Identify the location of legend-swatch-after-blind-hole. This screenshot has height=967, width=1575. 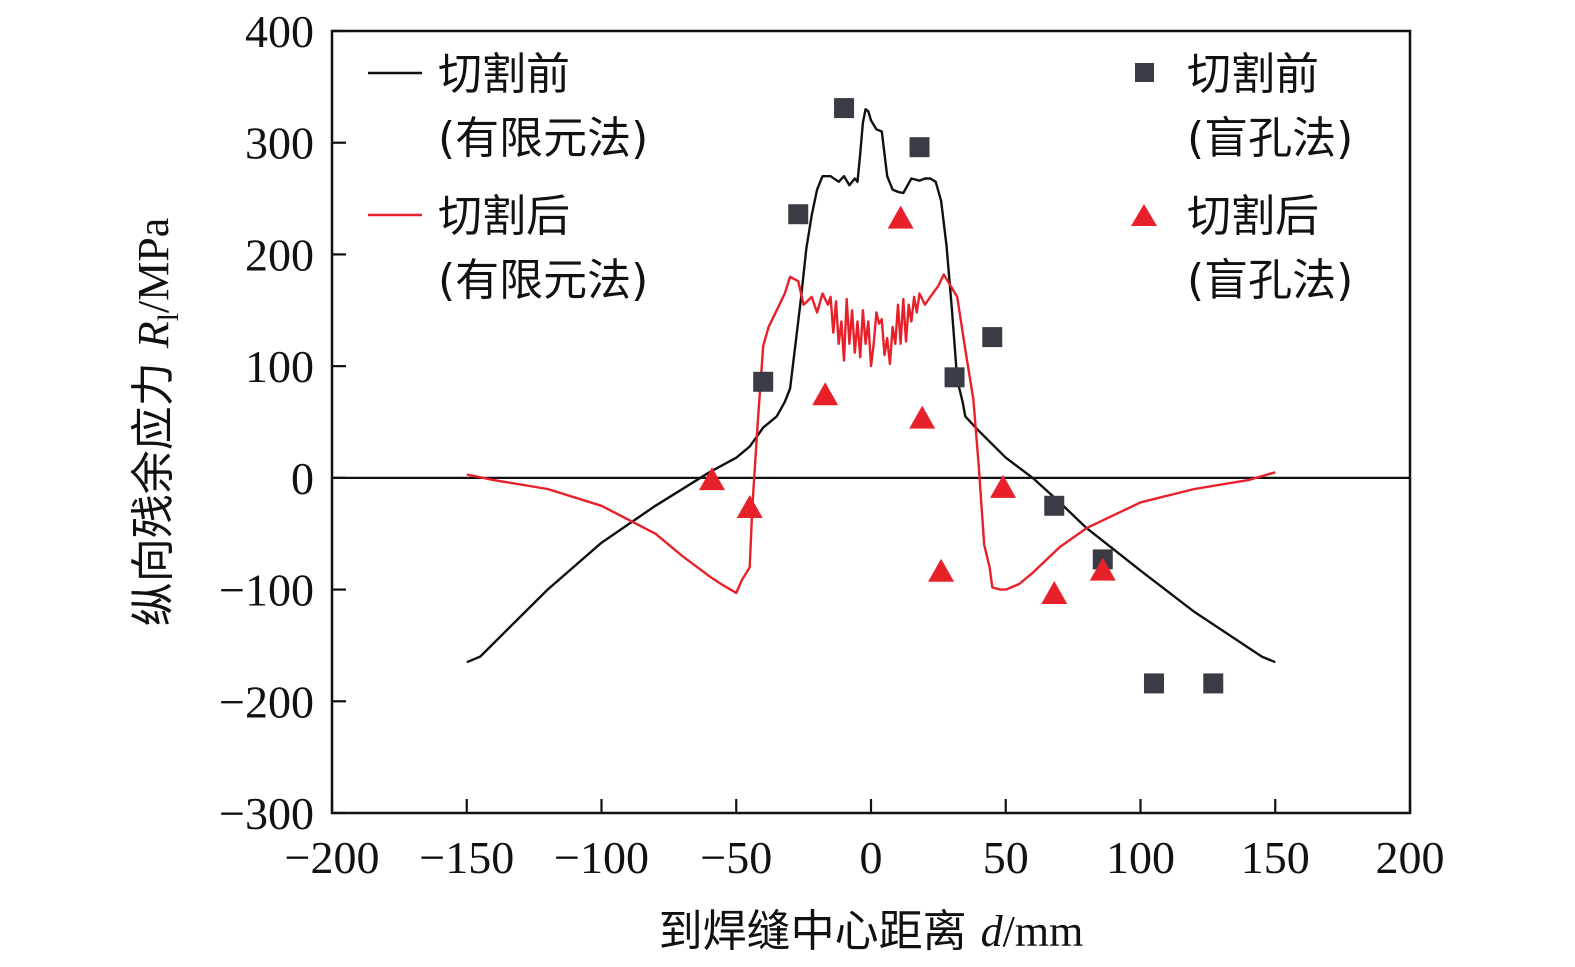
(1144, 215).